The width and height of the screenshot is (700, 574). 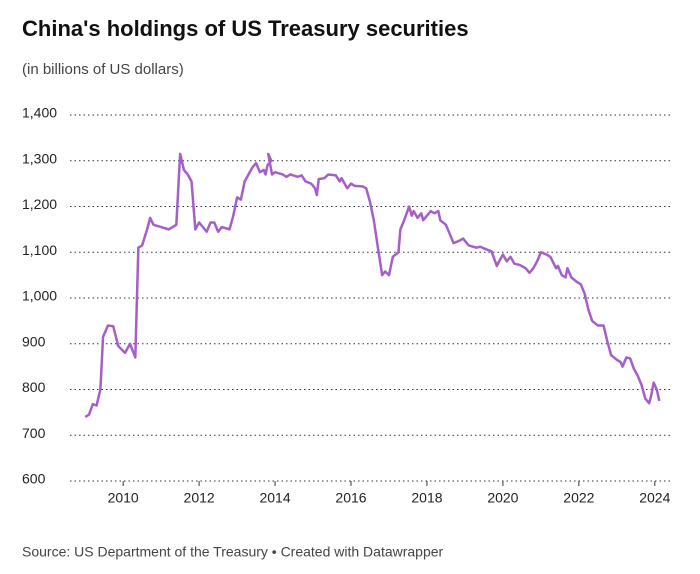 I want to click on y-tick-label: 1,000, so click(x=39, y=296).